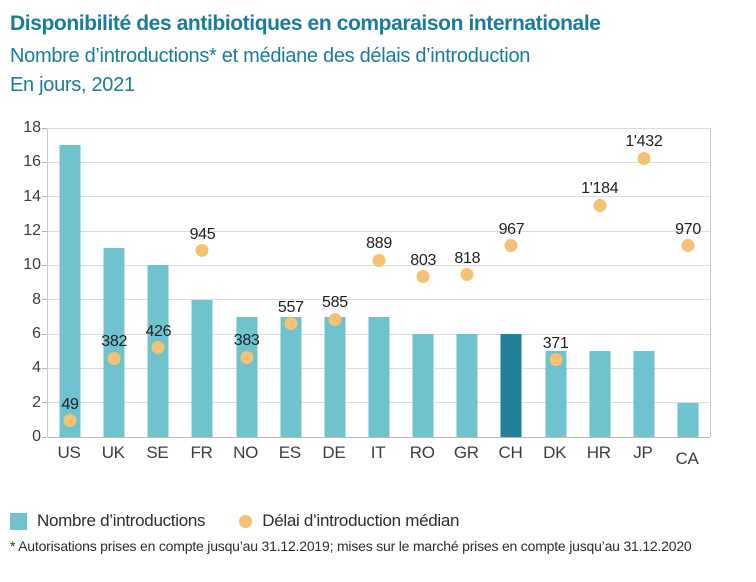  Describe the element at coordinates (202, 368) in the screenshot. I see `bar-fr` at that location.